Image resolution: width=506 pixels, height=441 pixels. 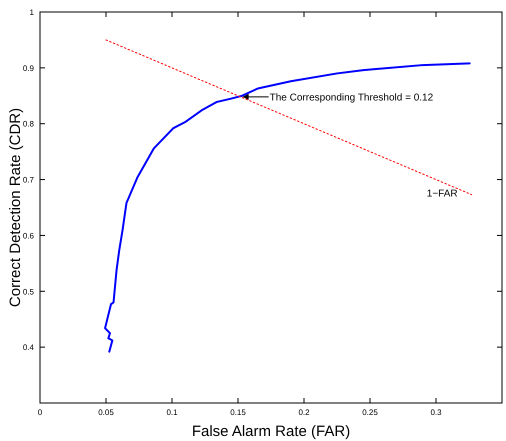 What do you see at coordinates (28, 291) in the screenshot?
I see `y-tick-label: 0.5` at bounding box center [28, 291].